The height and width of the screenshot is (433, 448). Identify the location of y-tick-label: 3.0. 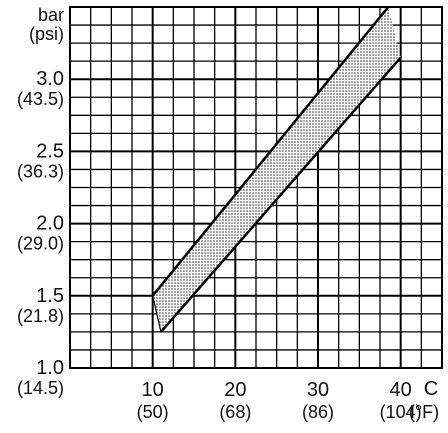
(50, 79).